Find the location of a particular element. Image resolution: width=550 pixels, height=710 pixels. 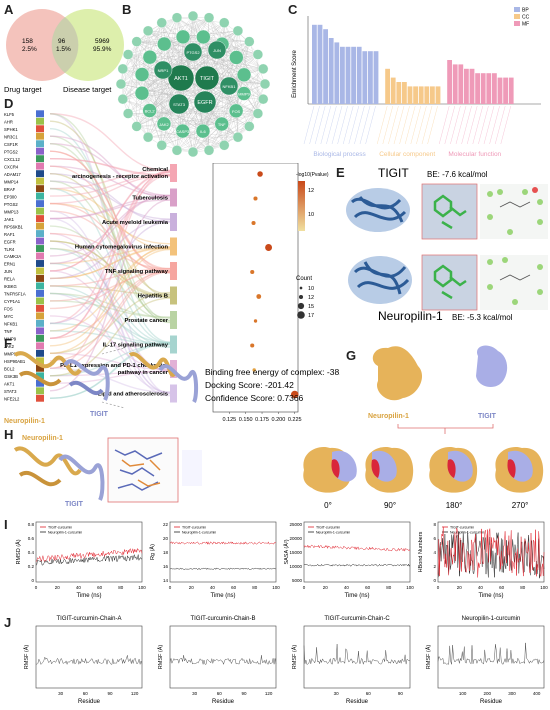

network-node-label: FOS is located at coordinates (236, 111).